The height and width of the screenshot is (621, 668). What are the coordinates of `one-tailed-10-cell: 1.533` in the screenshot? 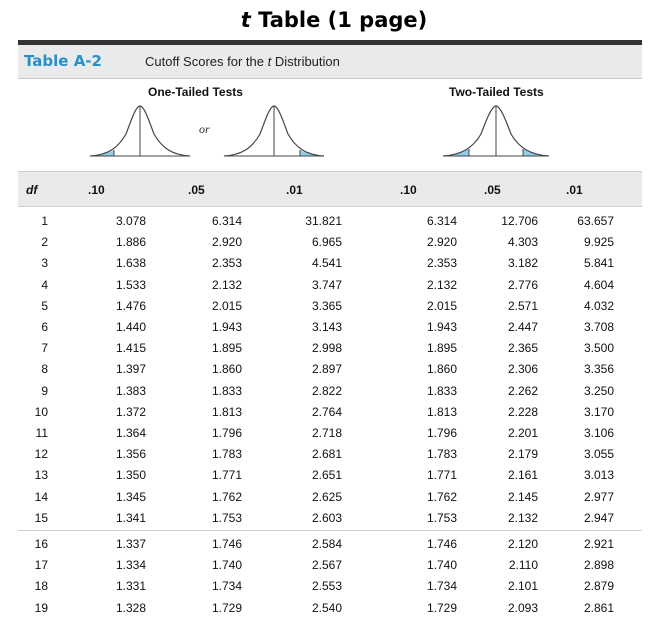 It's located at (130, 284).